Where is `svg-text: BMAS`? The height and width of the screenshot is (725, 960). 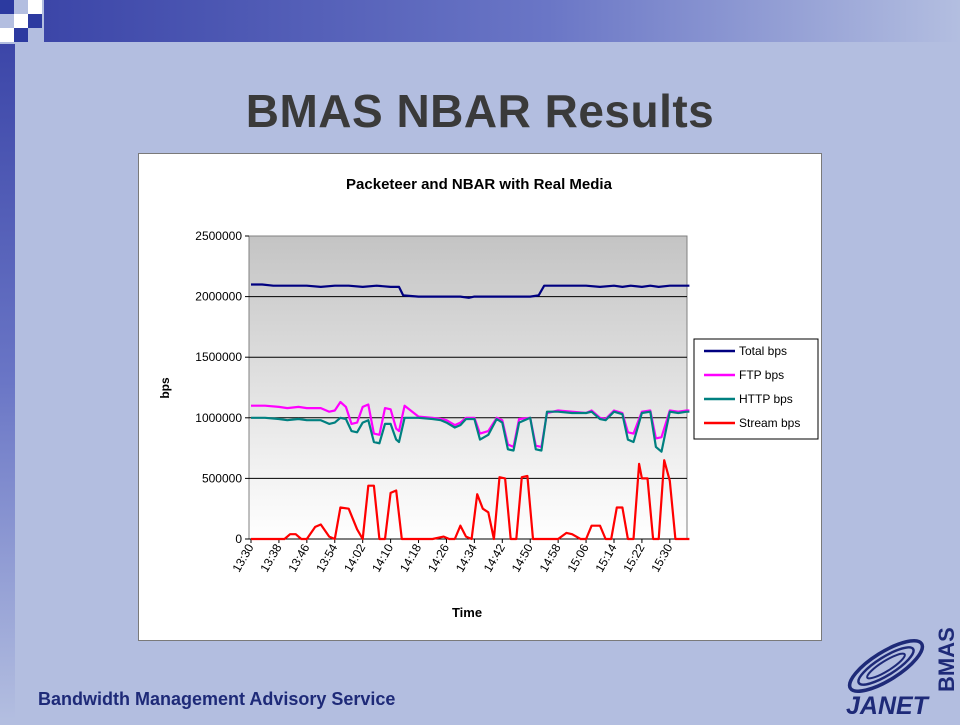 svg-text: BMAS is located at coordinates (946, 659).